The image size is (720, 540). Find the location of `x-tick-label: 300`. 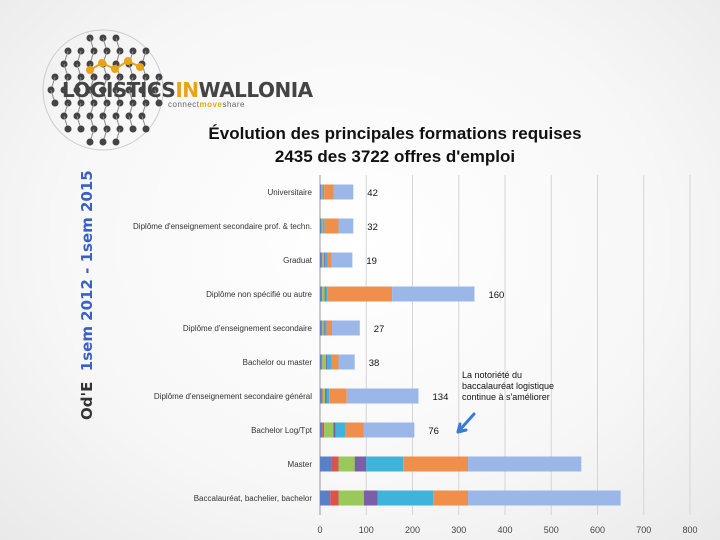

x-tick-label: 300 is located at coordinates (458, 530).